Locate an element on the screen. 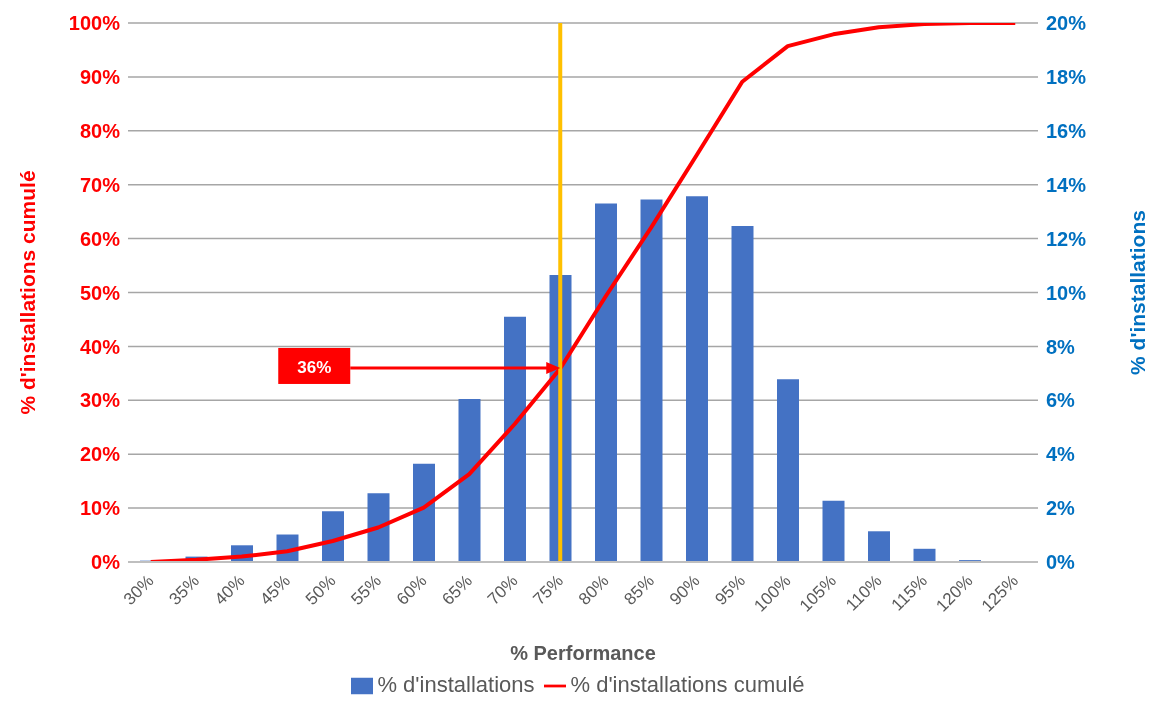 The image size is (1158, 715). y-tick-label: 30% is located at coordinates (100, 400).